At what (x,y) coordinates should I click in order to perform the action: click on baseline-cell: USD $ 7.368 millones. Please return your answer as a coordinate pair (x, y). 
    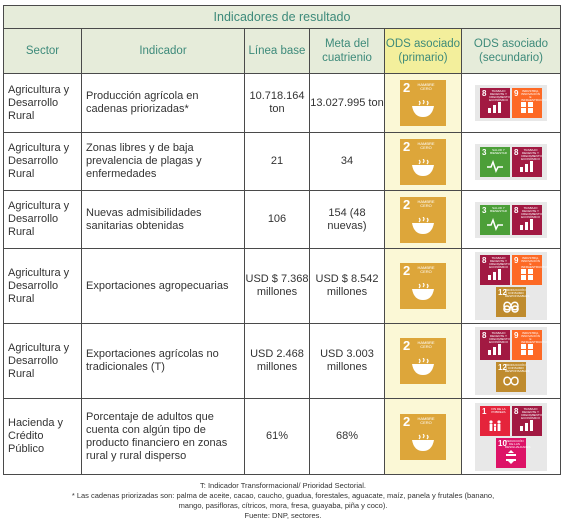
    Looking at the image, I should click on (277, 286).